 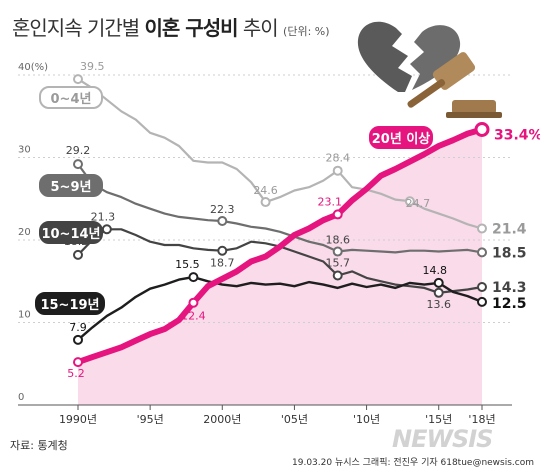 I want to click on series-badge-label: 15~19년, so click(x=69, y=305).